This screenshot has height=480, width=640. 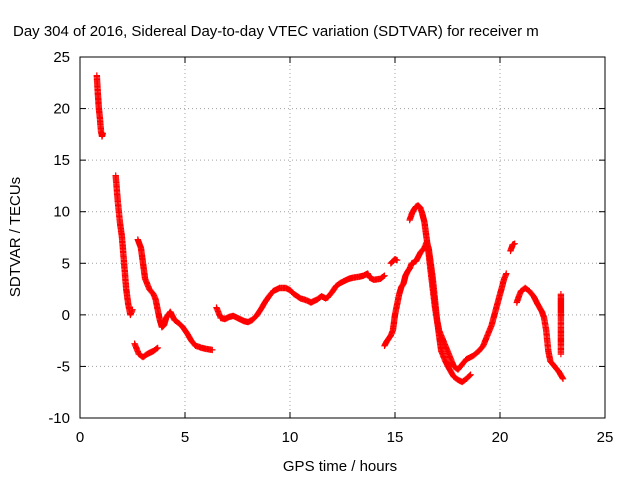 What do you see at coordinates (340, 466) in the screenshot?
I see `x-axis-label: GPS time / hours` at bounding box center [340, 466].